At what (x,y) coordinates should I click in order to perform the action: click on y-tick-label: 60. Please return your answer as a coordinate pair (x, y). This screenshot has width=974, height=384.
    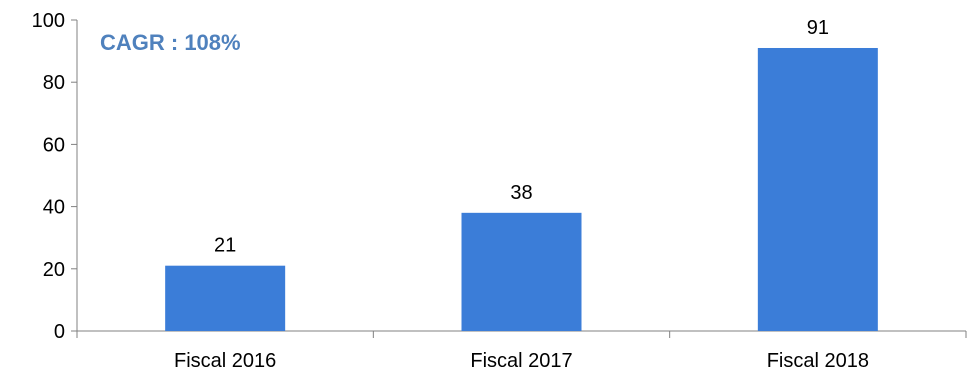
    Looking at the image, I should click on (54, 145).